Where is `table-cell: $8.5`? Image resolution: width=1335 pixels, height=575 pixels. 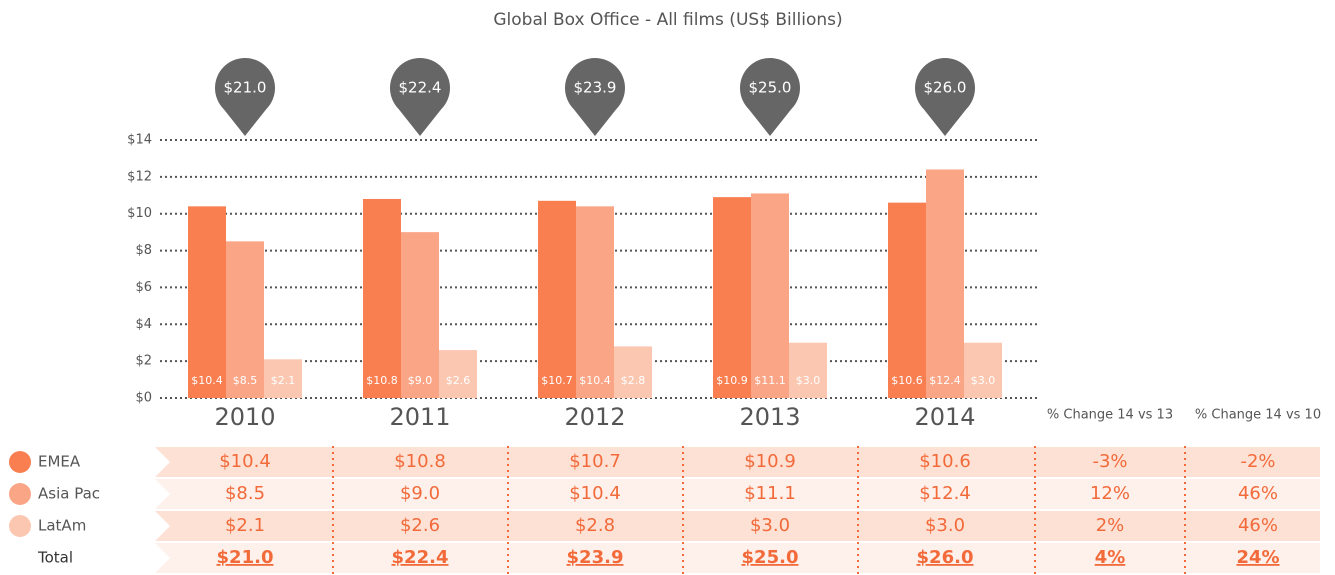
table-cell: $8.5 is located at coordinates (245, 493).